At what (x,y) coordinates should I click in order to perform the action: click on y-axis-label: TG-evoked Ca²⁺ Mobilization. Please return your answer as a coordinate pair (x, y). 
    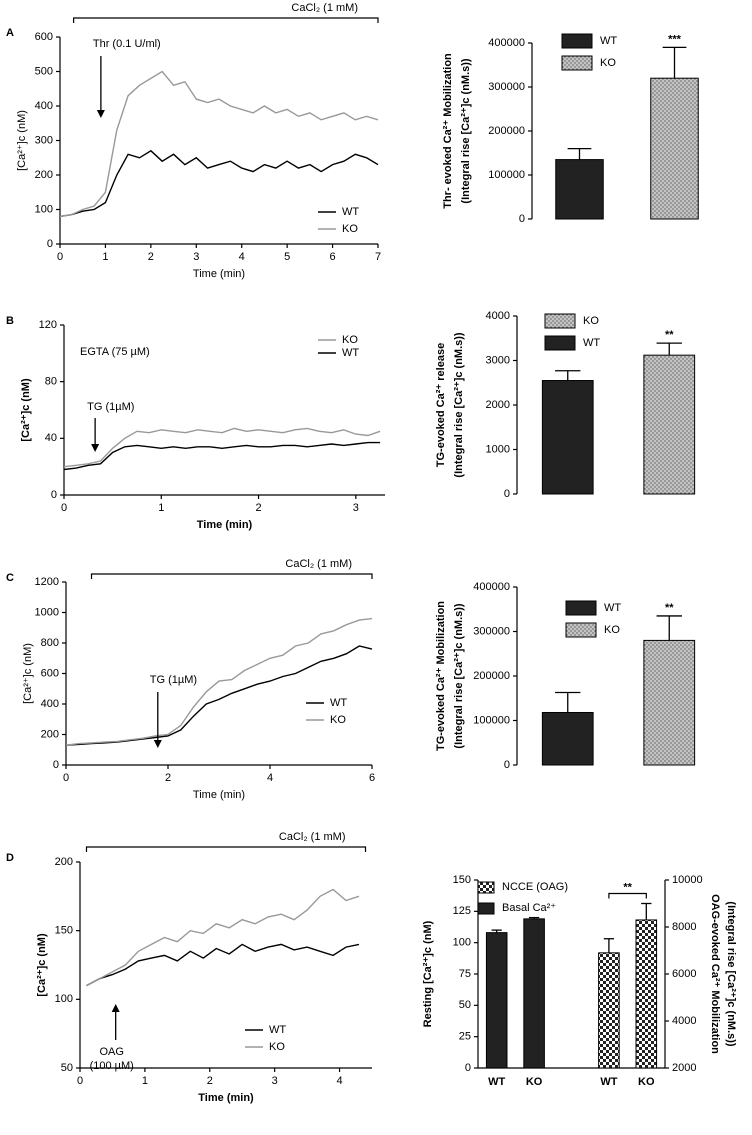
    Looking at the image, I should click on (441, 676).